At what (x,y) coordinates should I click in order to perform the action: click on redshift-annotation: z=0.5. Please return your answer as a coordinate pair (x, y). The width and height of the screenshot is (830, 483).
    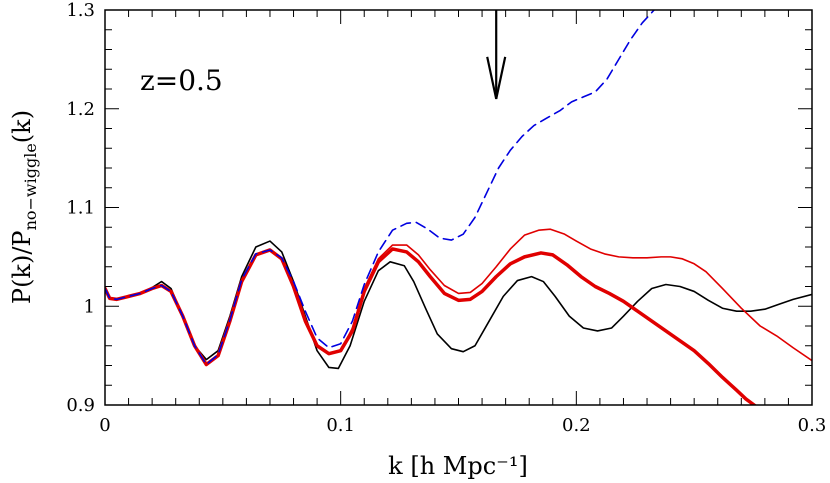
    Looking at the image, I should click on (181, 80).